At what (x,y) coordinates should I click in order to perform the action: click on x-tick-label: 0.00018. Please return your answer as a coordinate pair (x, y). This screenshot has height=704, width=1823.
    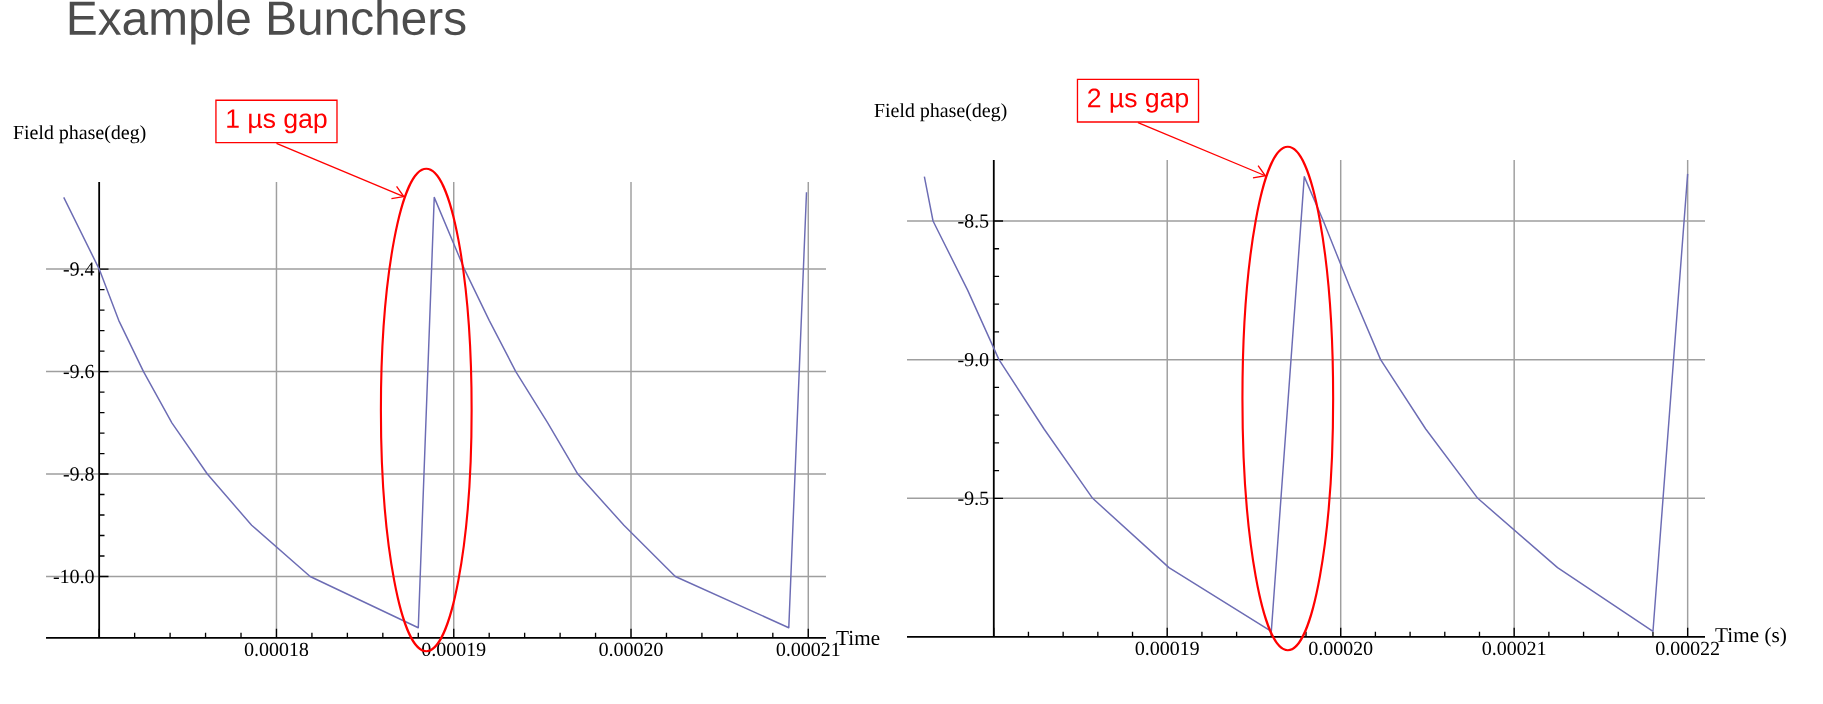
    Looking at the image, I should click on (276, 649).